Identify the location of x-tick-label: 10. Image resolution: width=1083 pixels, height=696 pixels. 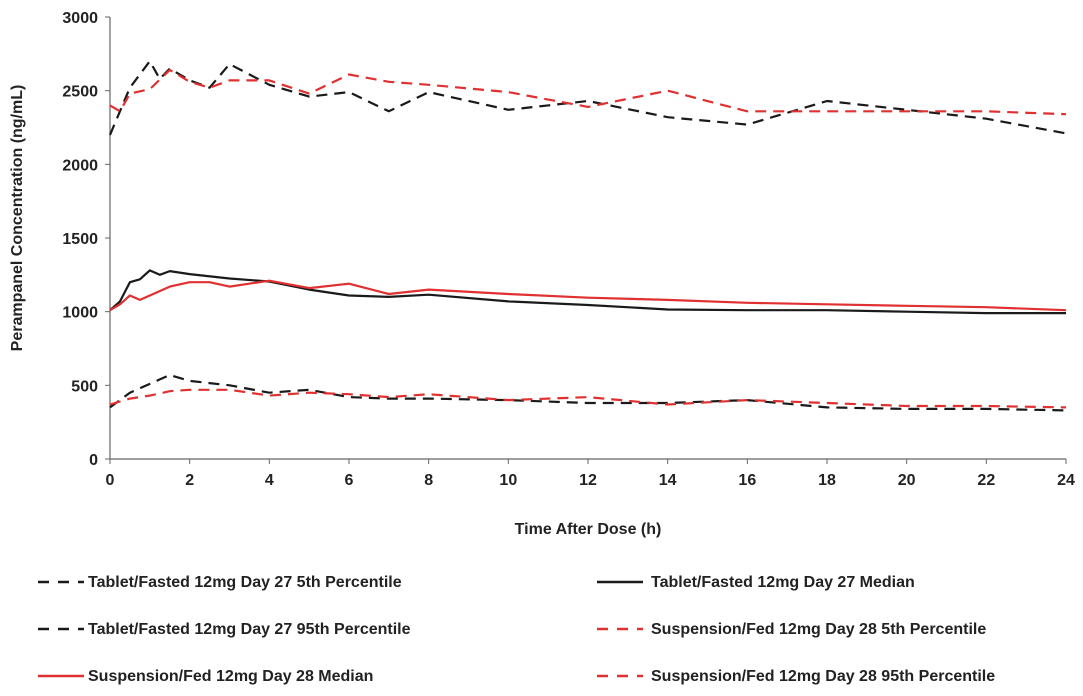
(508, 480).